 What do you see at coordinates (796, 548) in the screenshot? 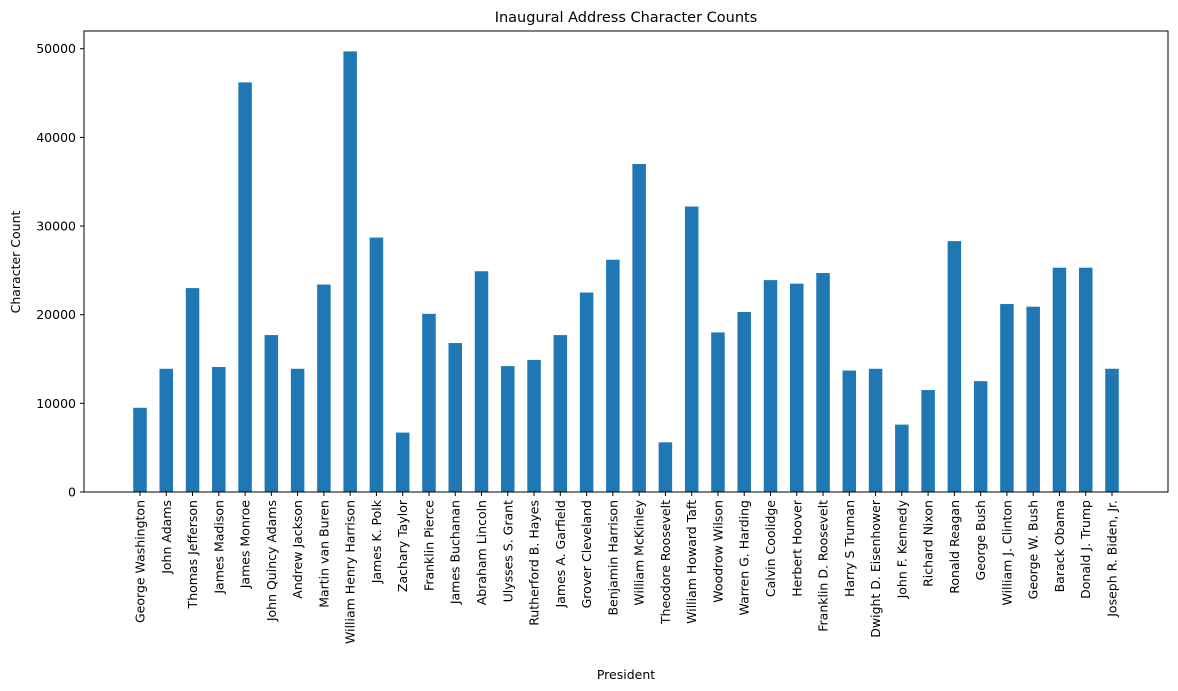
I see `x-tick-label: Herbert Hoover` at bounding box center [796, 548].